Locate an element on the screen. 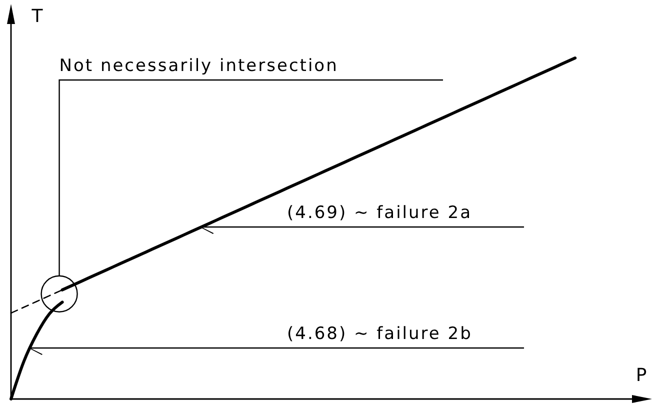 Image resolution: width=654 pixels, height=409 pixels. x-axis-title: P is located at coordinates (642, 375).